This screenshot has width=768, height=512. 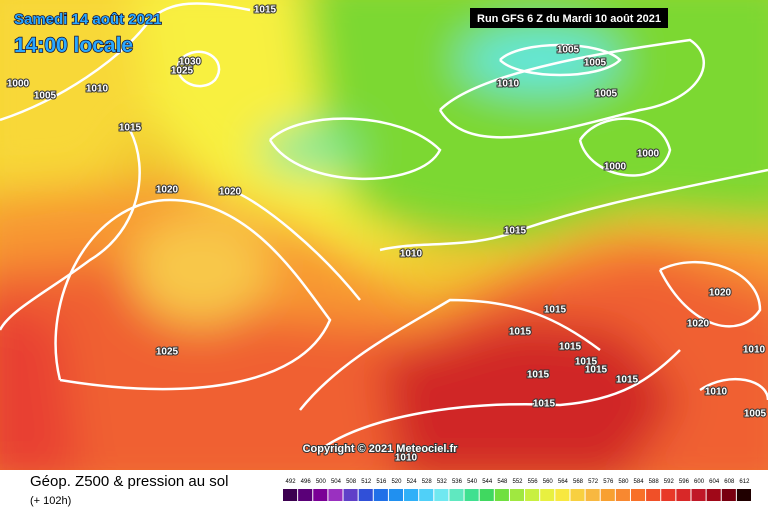 I want to click on scale-label: 504, so click(x=336, y=482).